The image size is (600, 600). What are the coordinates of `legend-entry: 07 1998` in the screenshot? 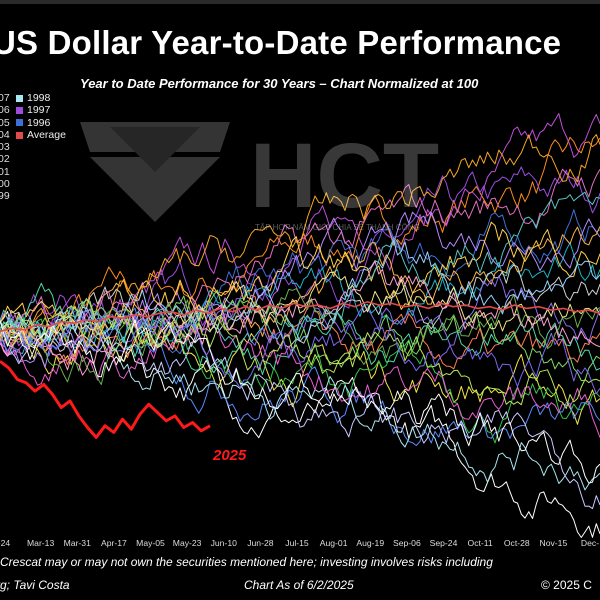 It's located at (33, 98).